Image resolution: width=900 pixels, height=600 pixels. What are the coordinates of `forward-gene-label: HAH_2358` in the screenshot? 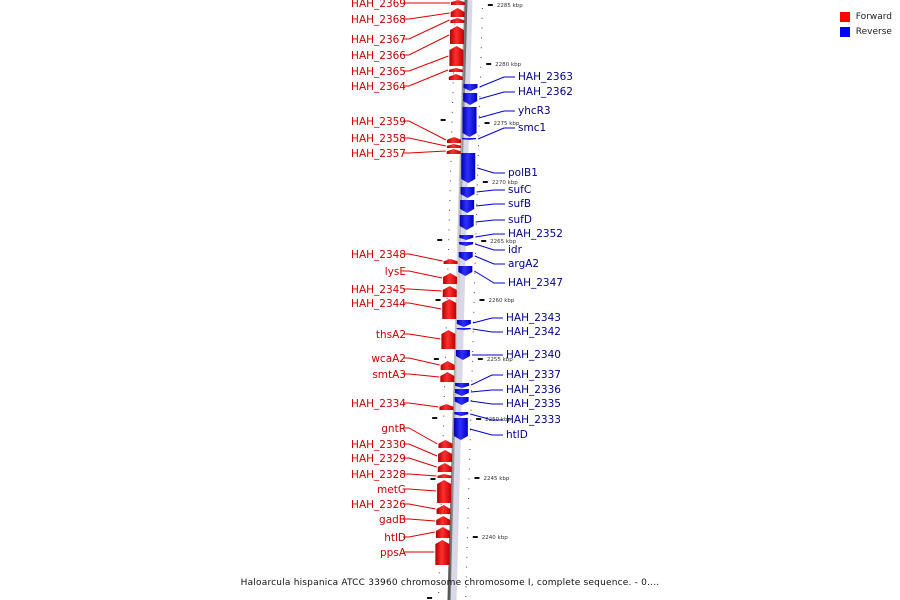 It's located at (378, 139).